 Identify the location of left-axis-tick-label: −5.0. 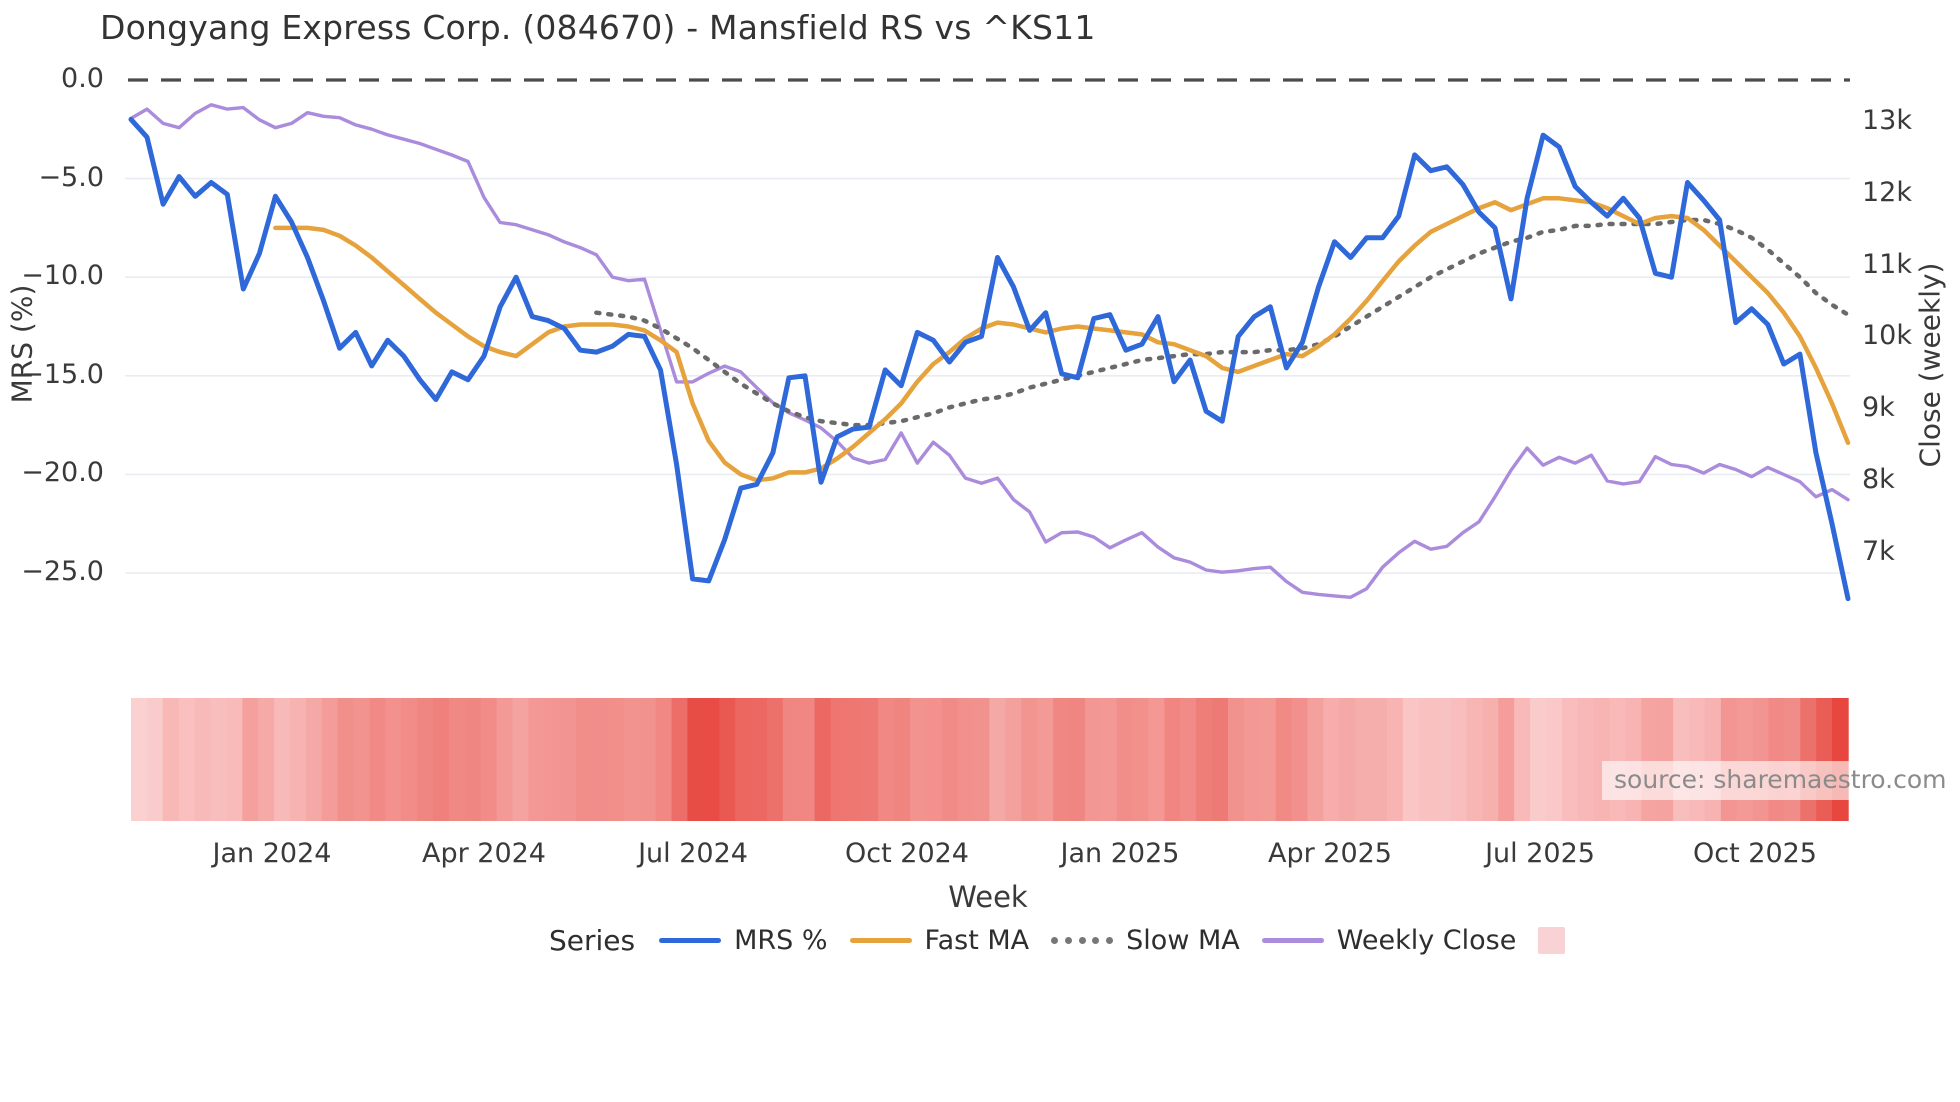
(71, 177).